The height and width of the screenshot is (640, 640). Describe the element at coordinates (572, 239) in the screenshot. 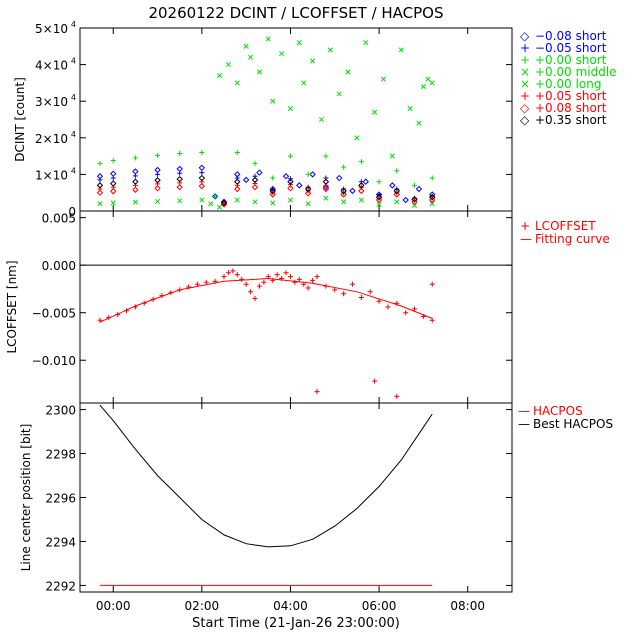

I see `legend-label: Fitting curve` at that location.